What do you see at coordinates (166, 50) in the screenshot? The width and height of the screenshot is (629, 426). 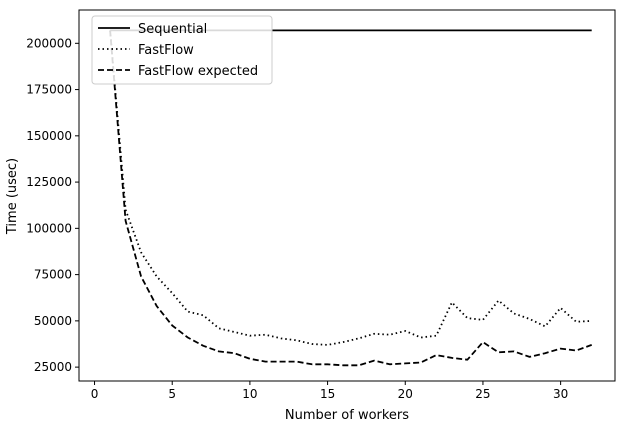 I see `legend-label-fastflow: FastFlow` at bounding box center [166, 50].